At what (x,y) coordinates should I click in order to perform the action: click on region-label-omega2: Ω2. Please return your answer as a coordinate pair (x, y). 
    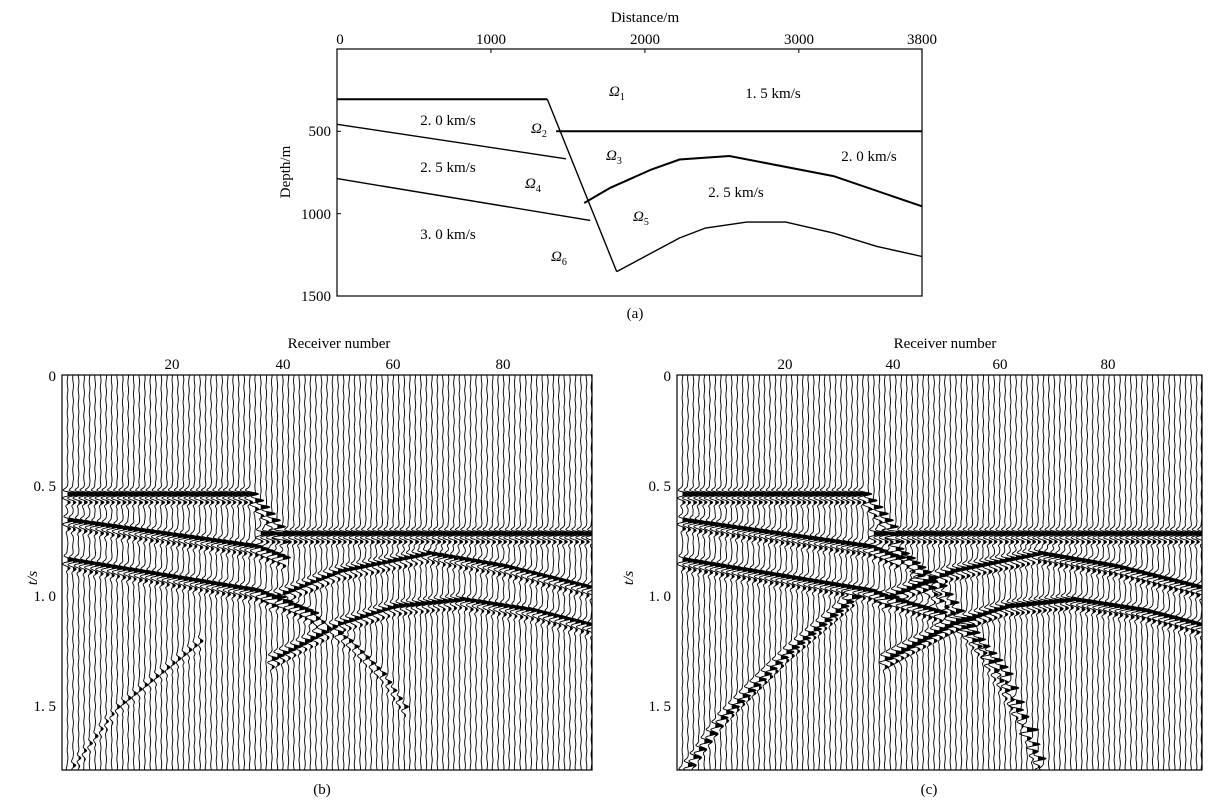
    Looking at the image, I should click on (539, 130).